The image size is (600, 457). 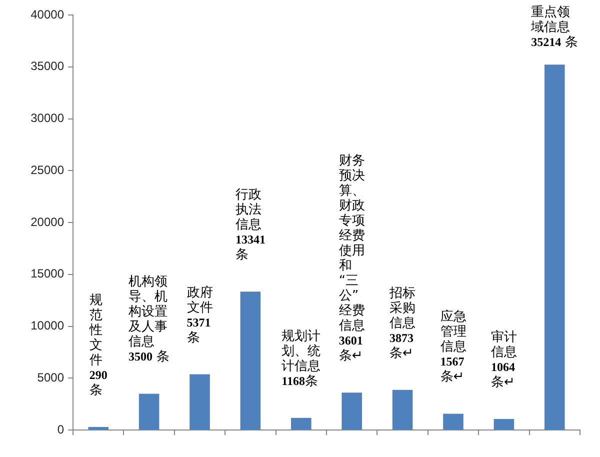 What do you see at coordinates (149, 319) in the screenshot?
I see `text: 机构领导、机构设置及人事信息3500 条` at bounding box center [149, 319].